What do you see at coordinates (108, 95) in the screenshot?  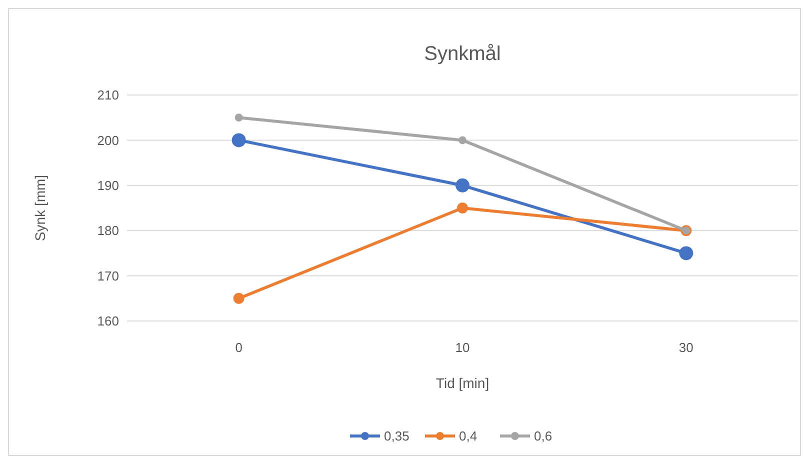 I see `y-tick-label: 210` at bounding box center [108, 95].